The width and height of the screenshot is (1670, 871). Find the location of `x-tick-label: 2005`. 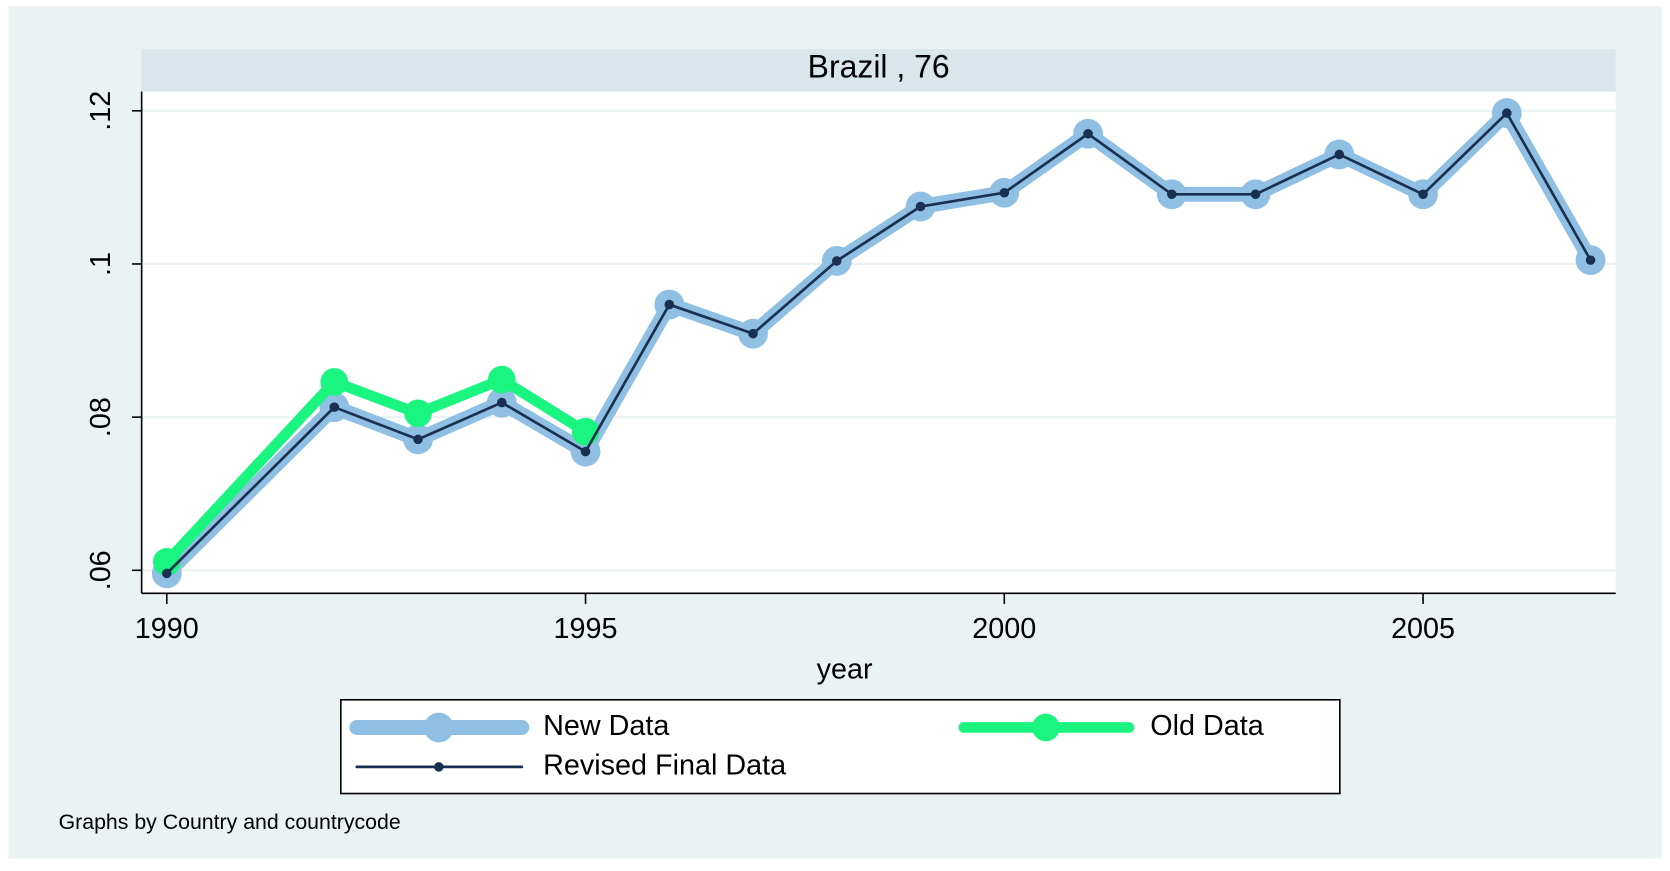

x-tick-label: 2005 is located at coordinates (1423, 629).